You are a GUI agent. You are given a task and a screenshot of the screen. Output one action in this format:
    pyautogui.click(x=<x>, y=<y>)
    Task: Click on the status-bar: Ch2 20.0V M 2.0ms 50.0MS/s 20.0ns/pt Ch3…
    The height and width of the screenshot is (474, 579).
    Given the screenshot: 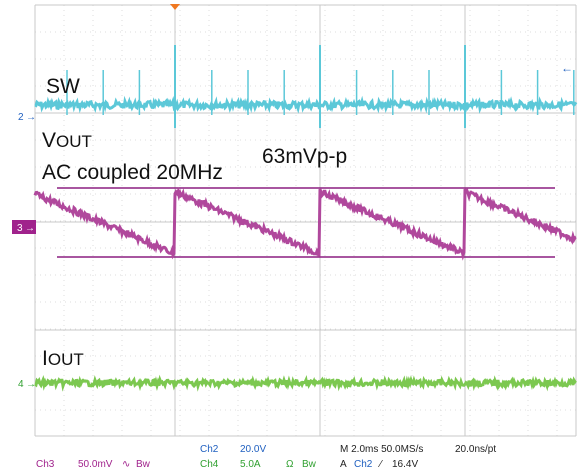 What is the action you would take?
    pyautogui.click(x=266, y=457)
    